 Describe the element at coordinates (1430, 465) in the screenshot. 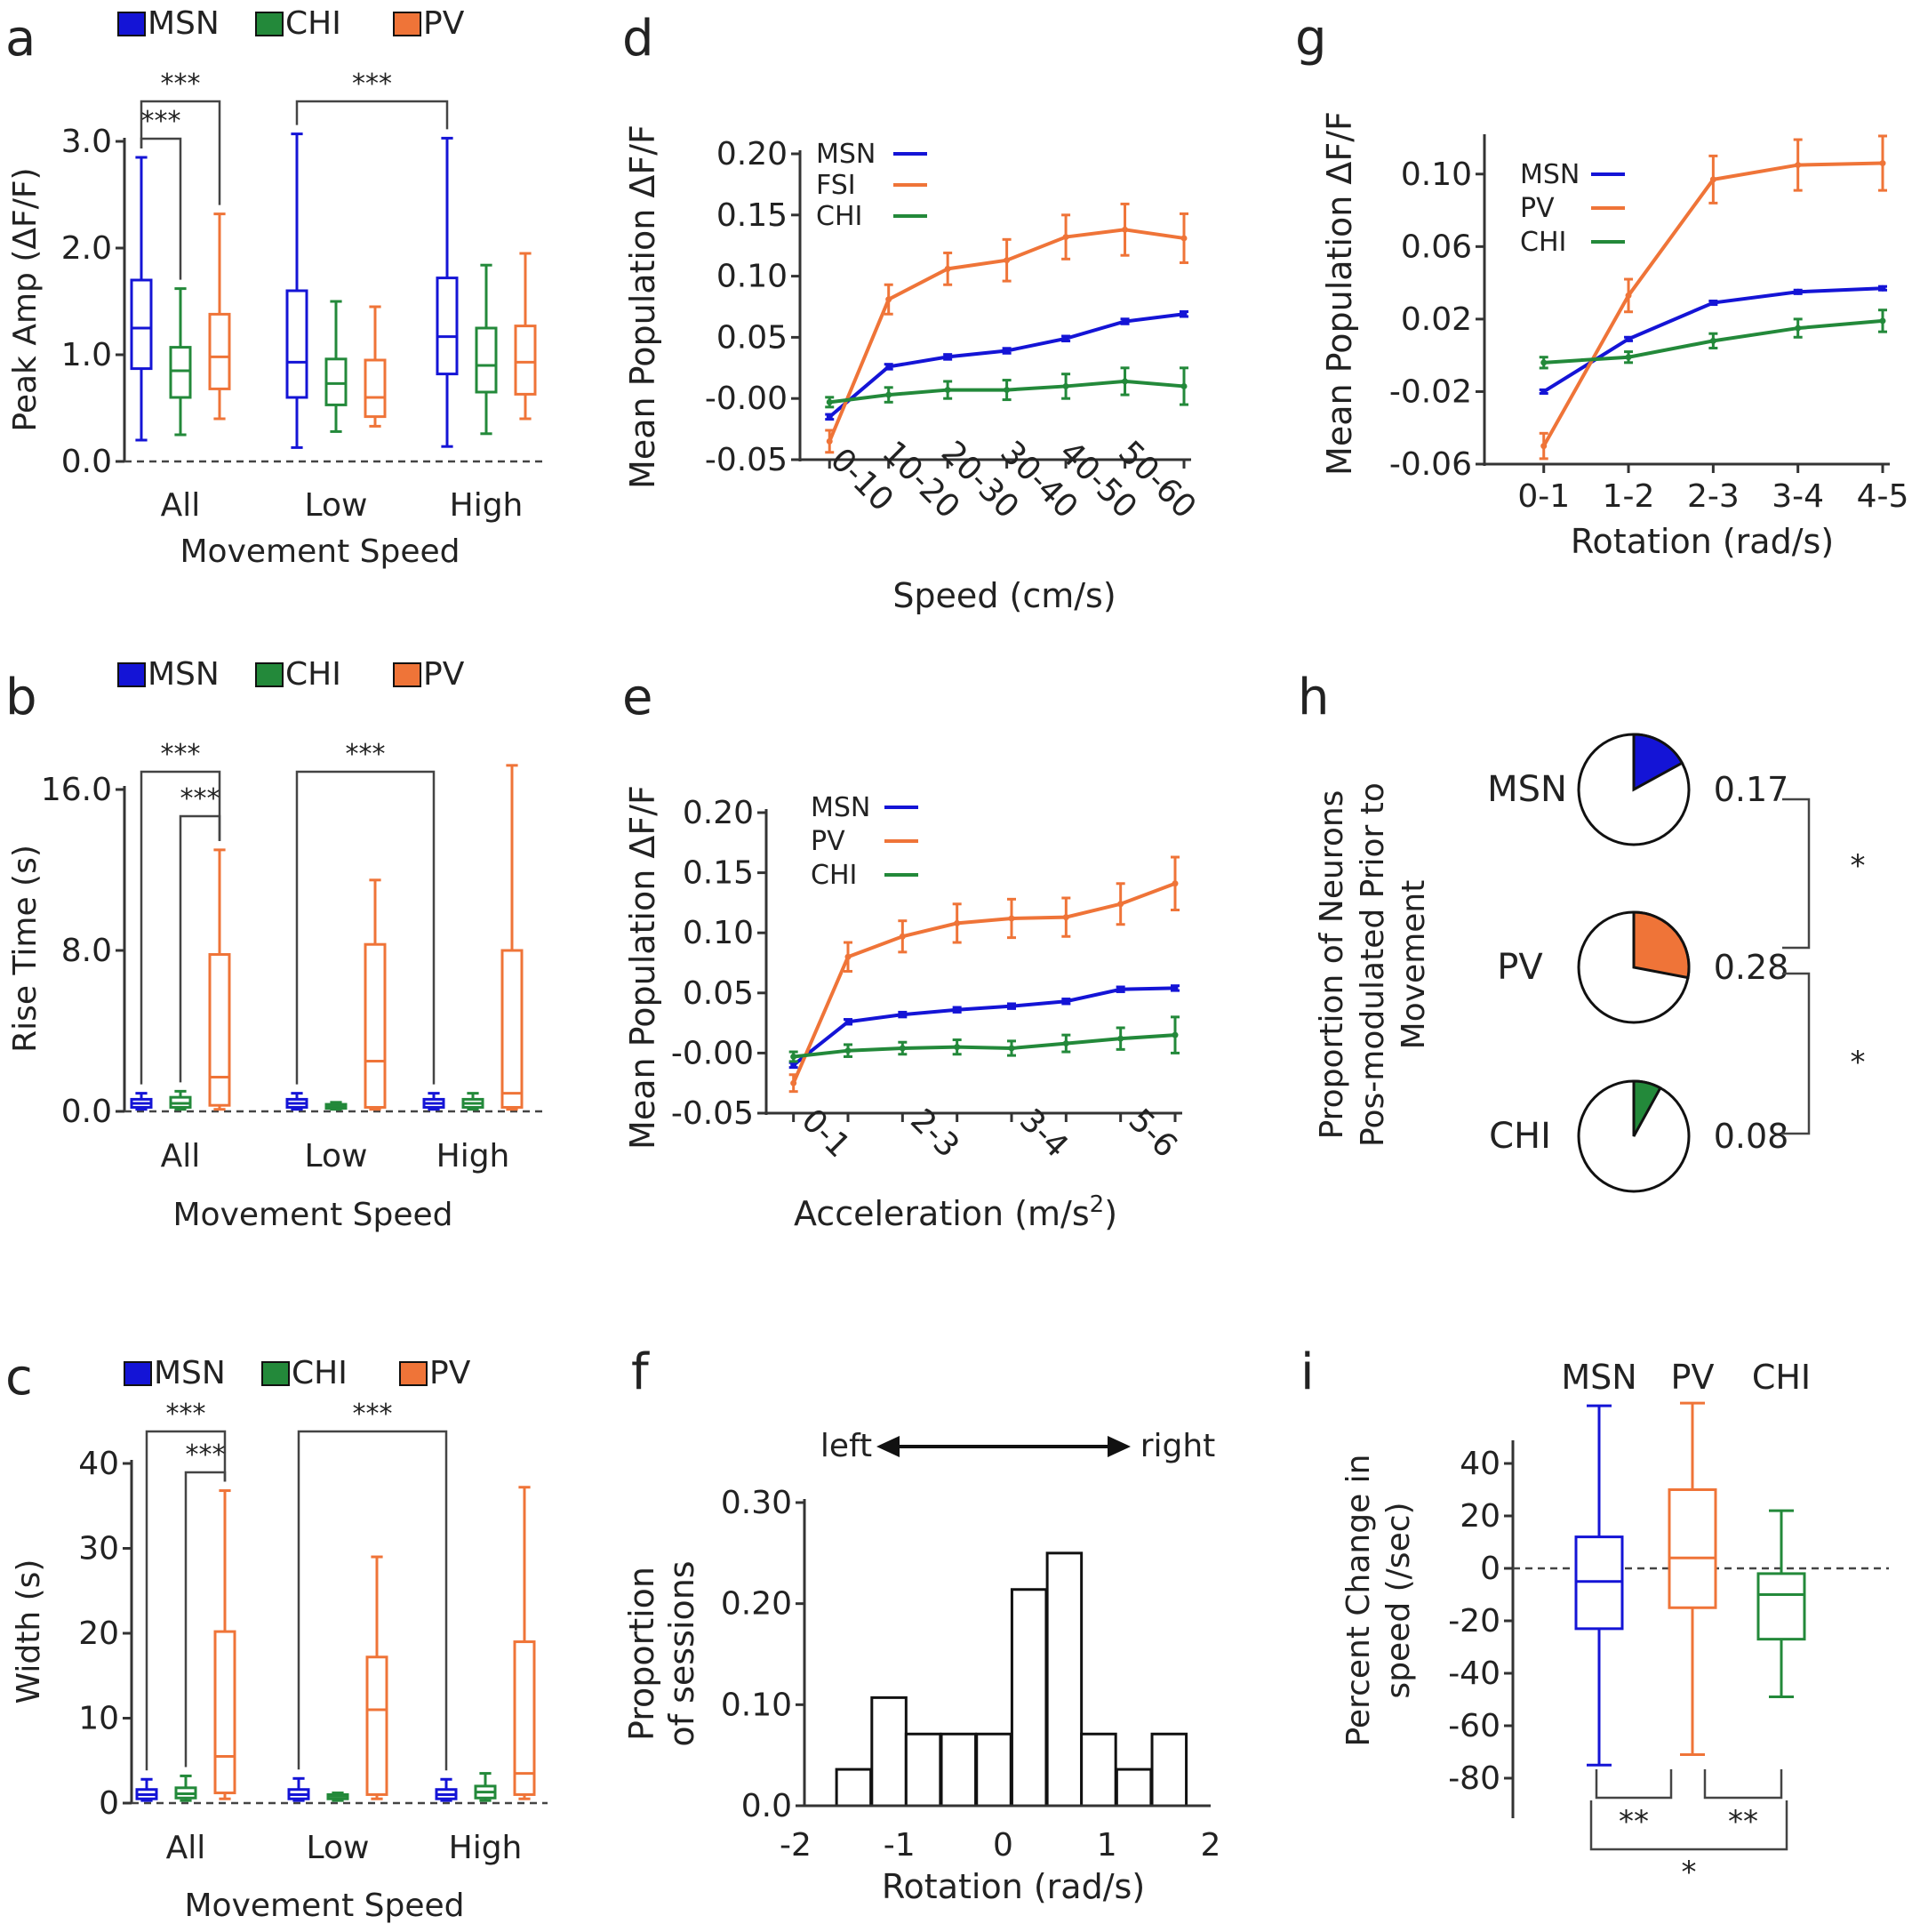

I see `y-tick-label: -0.06` at that location.